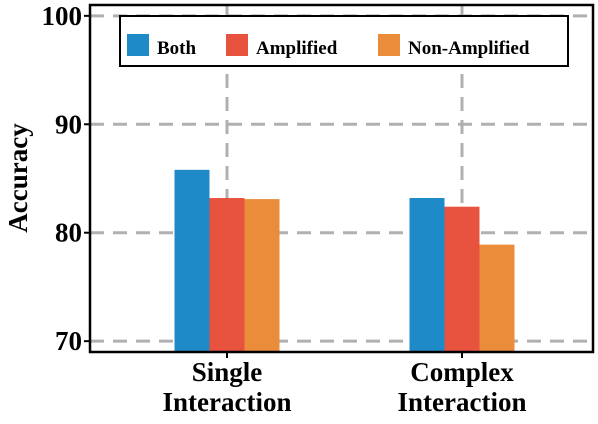 The height and width of the screenshot is (424, 598). What do you see at coordinates (68, 341) in the screenshot?
I see `y-tick-label: 70` at bounding box center [68, 341].